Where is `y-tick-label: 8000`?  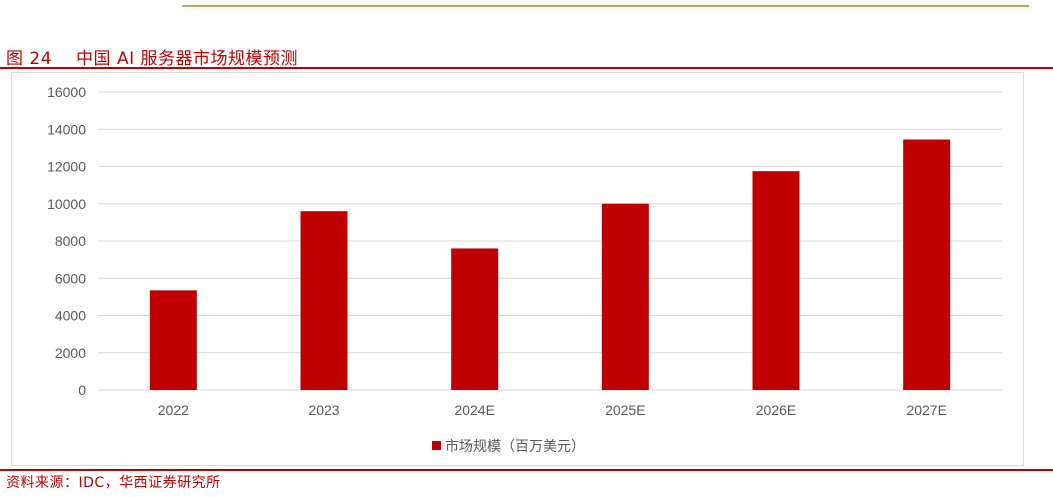 y-tick-label: 8000 is located at coordinates (70, 241).